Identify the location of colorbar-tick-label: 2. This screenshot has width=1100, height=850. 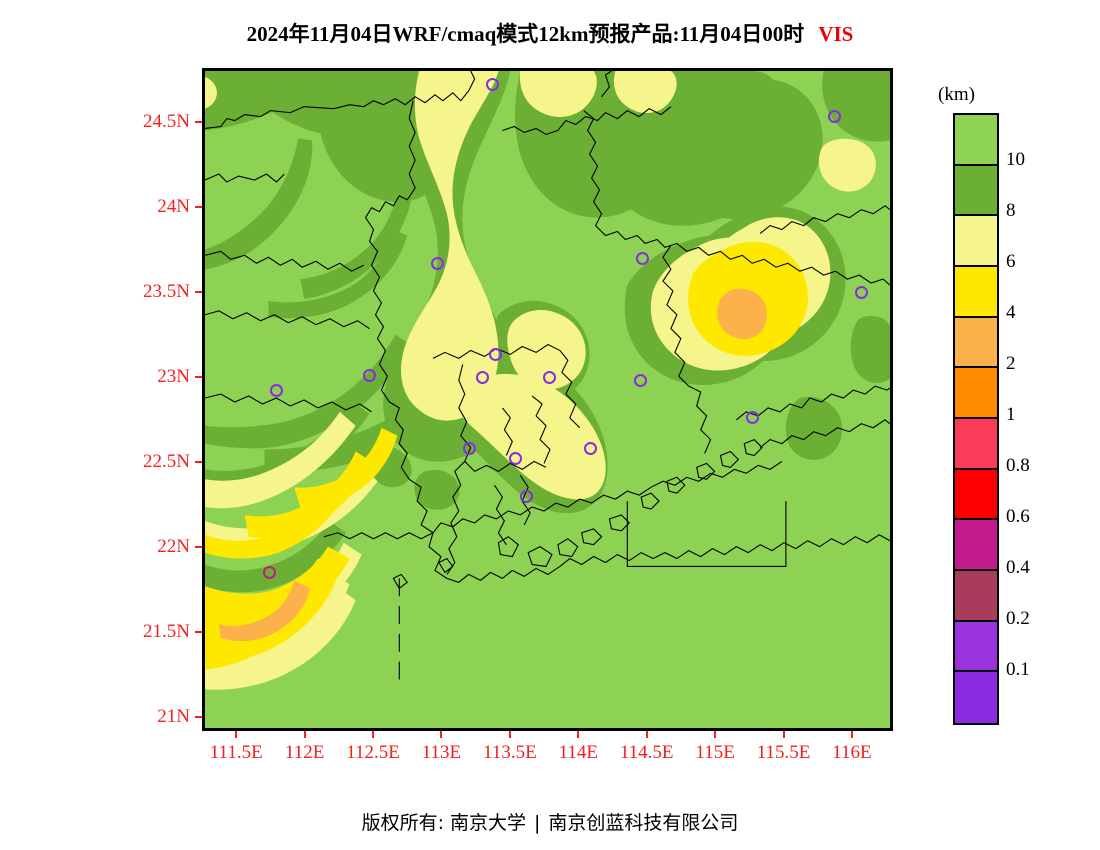
(1011, 363).